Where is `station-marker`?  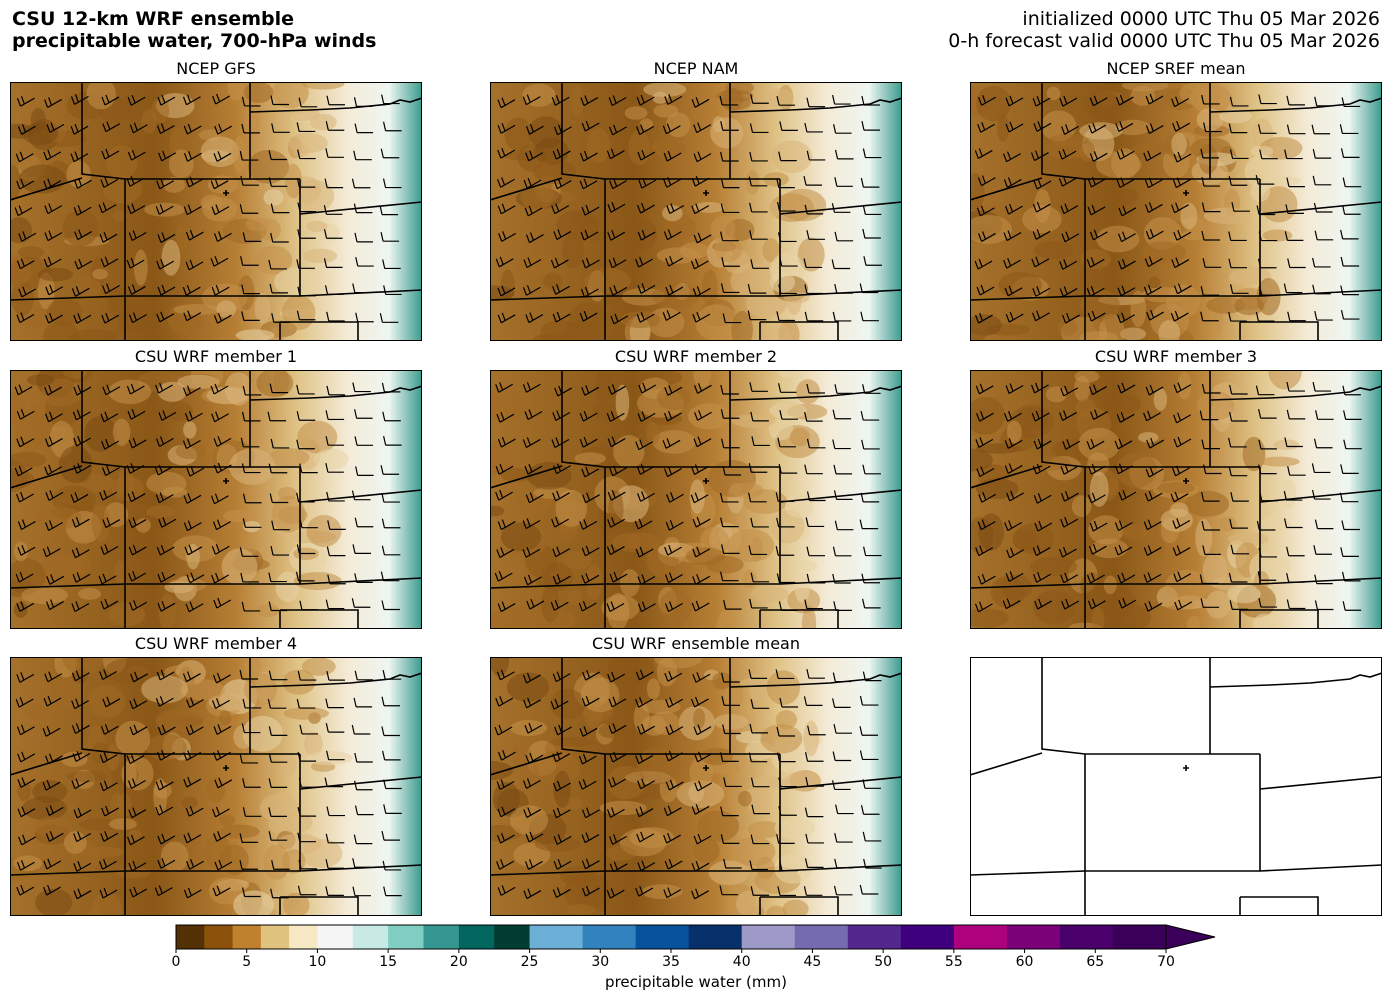
station-marker is located at coordinates (706, 481).